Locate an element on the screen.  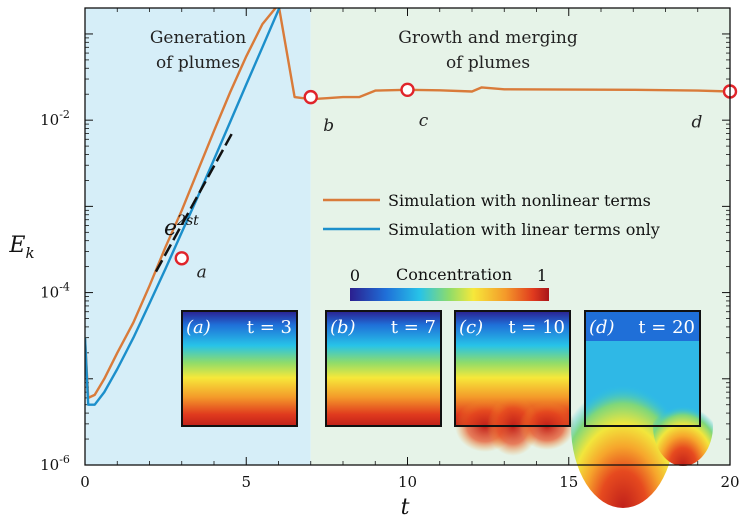
region-title-1-line-1: Generation is located at coordinates (198, 38).